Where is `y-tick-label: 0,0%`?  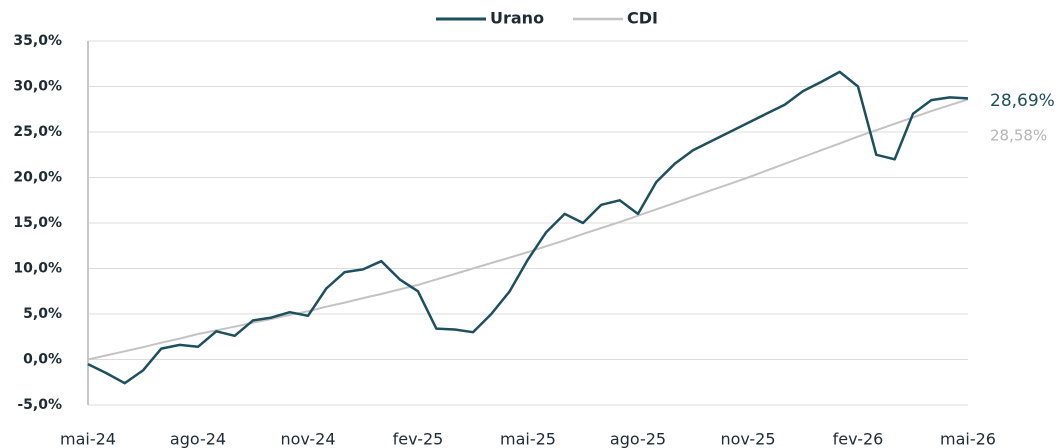 y-tick-label: 0,0% is located at coordinates (42, 360).